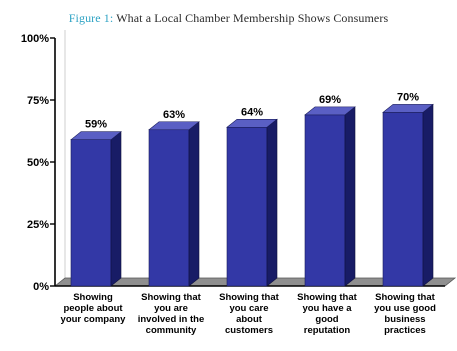 This screenshot has width=457, height=351. What do you see at coordinates (330, 100) in the screenshot?
I see `data-label: 69%` at bounding box center [330, 100].